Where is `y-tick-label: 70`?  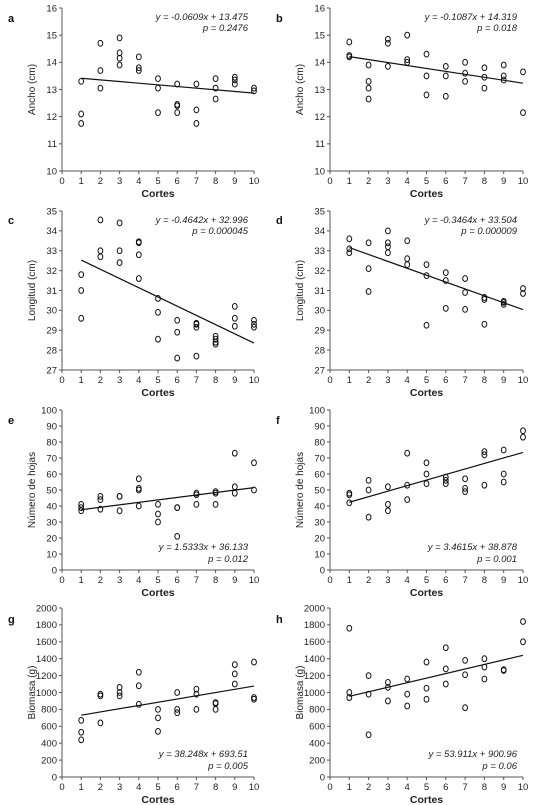
y-tick-label: 70 is located at coordinates (51, 458).